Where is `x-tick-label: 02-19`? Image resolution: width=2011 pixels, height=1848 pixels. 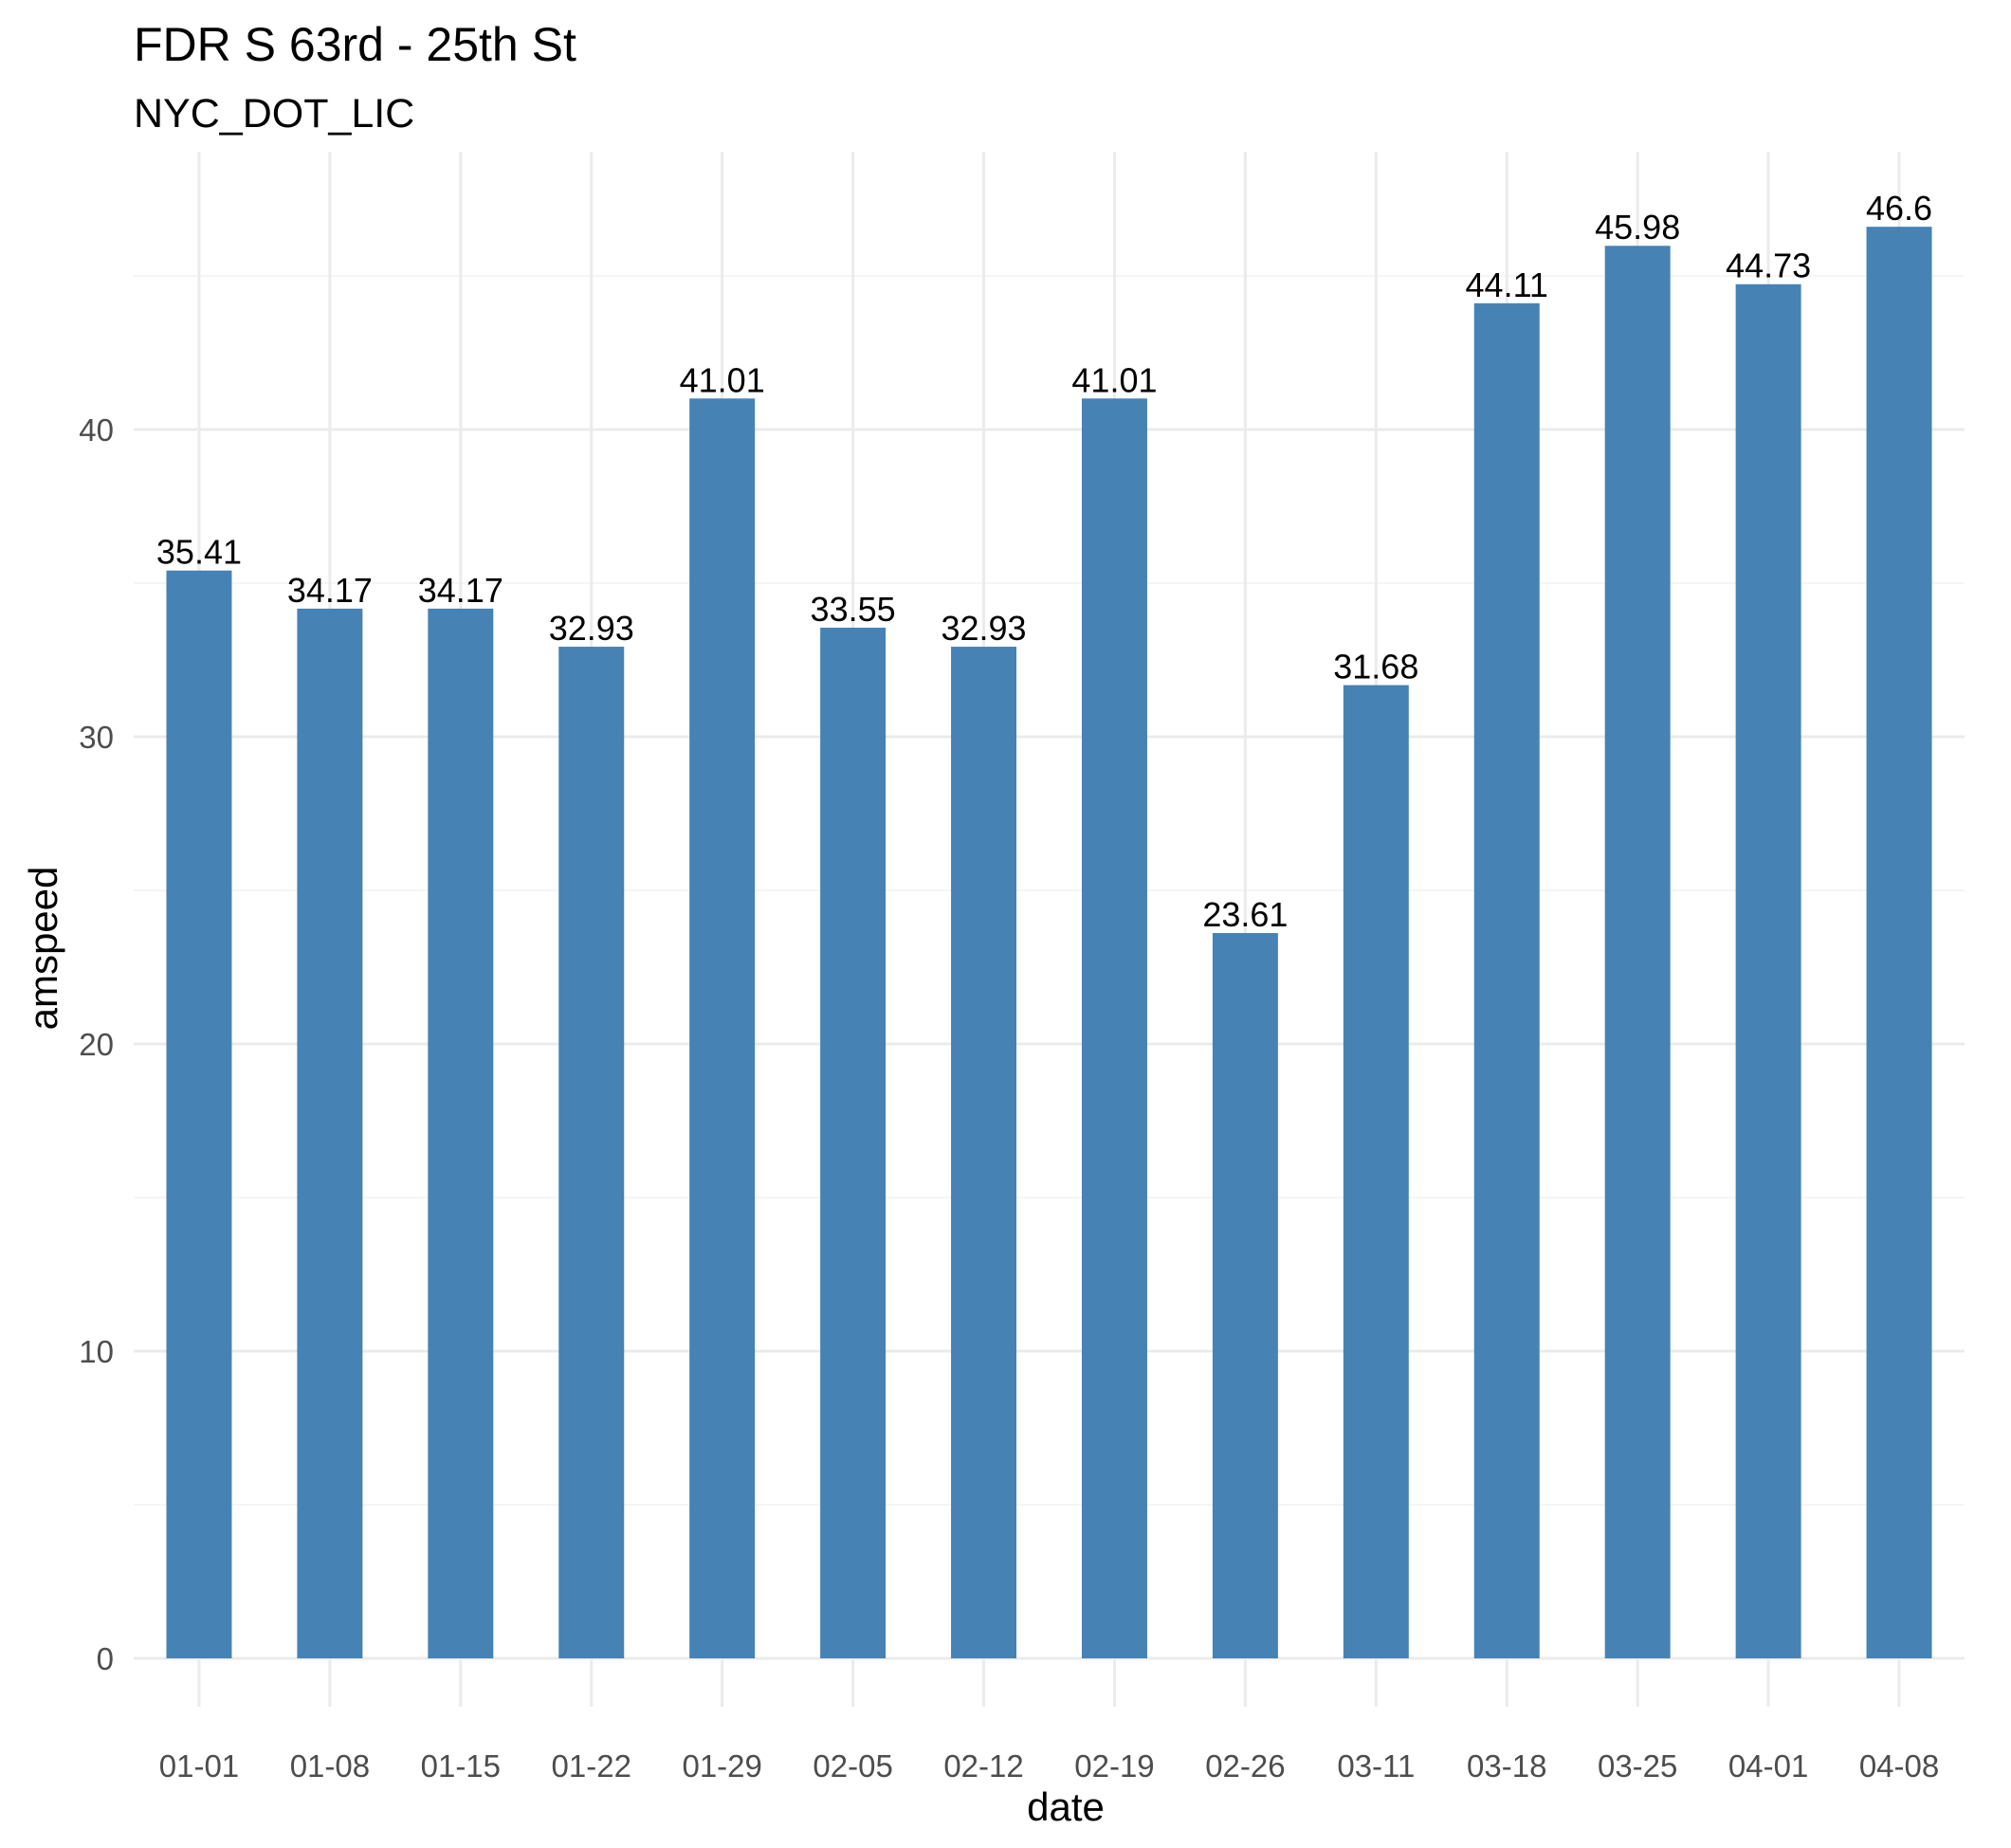
x-tick-label: 02-19 is located at coordinates (1114, 1766).